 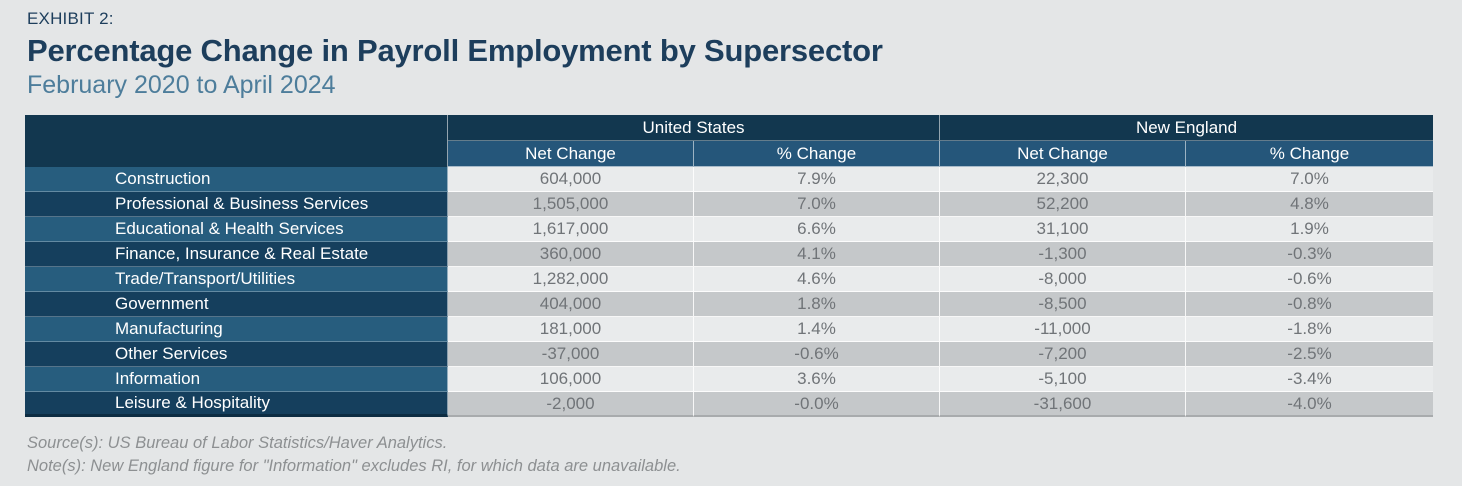 I want to click on table-row-information: Information 106,000 3.6% -5,100 -3.4%, so click(x=729, y=379).